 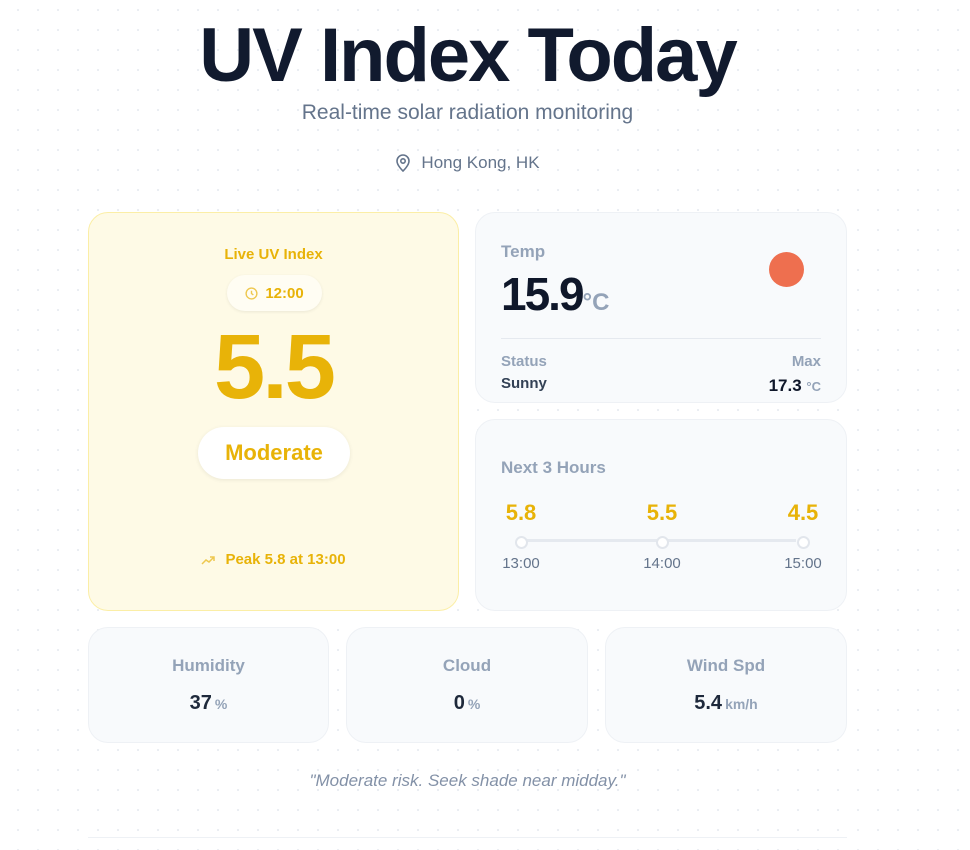 I want to click on forecast-label: Next 3 Hours, so click(x=553, y=467).